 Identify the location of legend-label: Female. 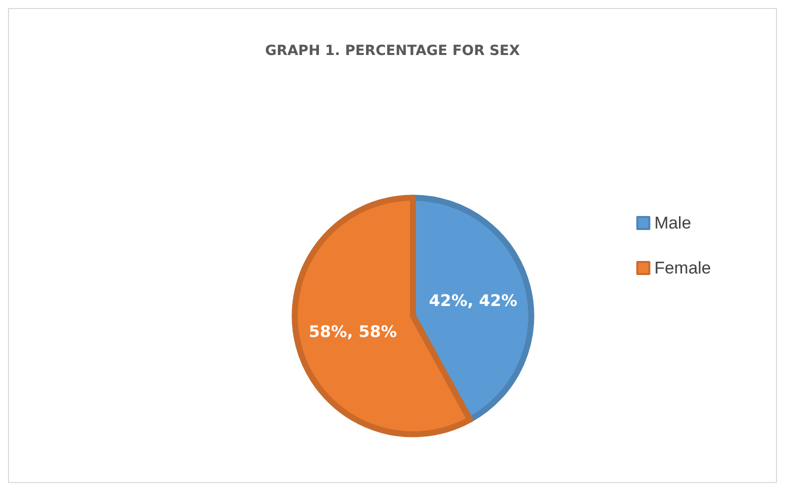
(682, 268).